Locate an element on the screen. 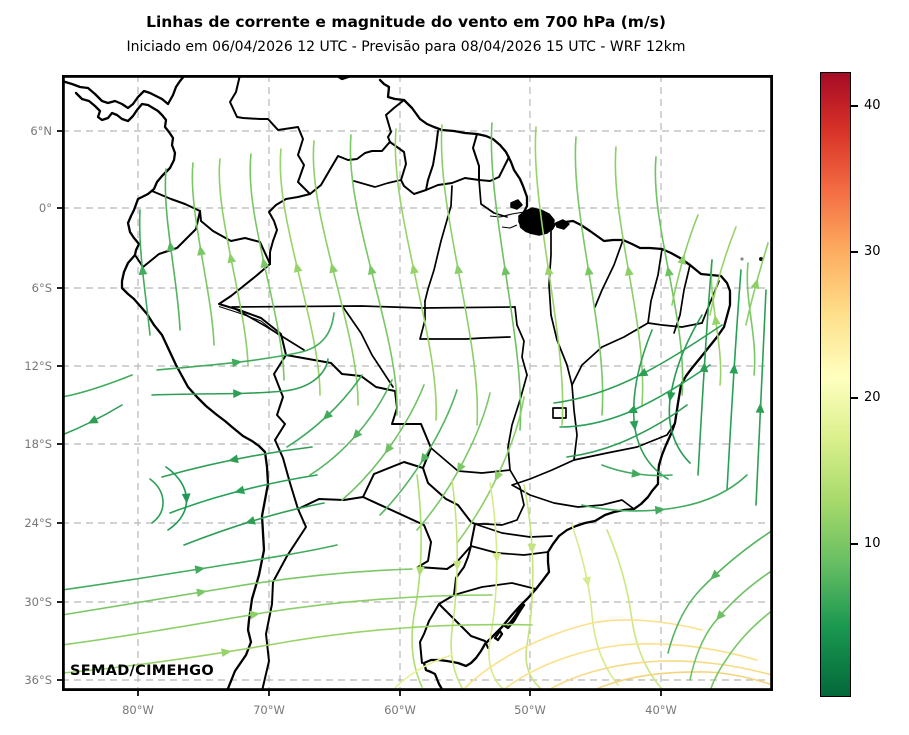 This screenshot has width=909, height=735. lat-tick-label: 6°S is located at coordinates (41, 288).